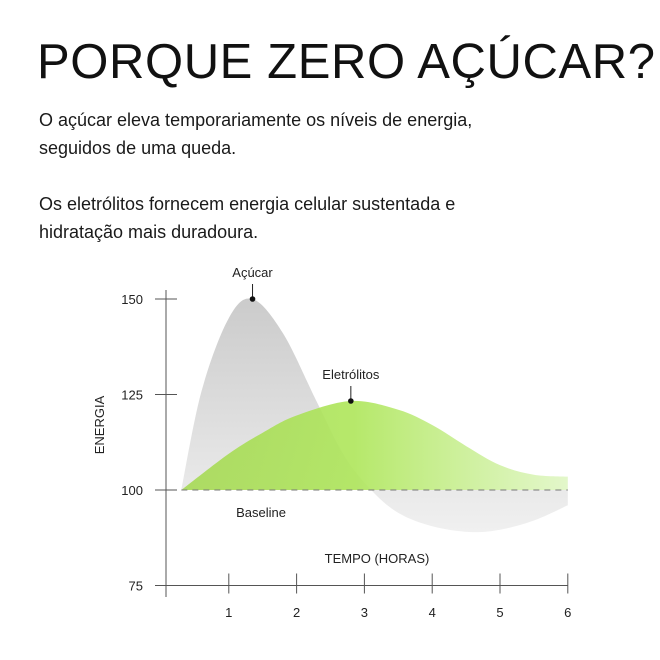  Describe the element at coordinates (132, 395) in the screenshot. I see `y-tick-label: 125` at that location.